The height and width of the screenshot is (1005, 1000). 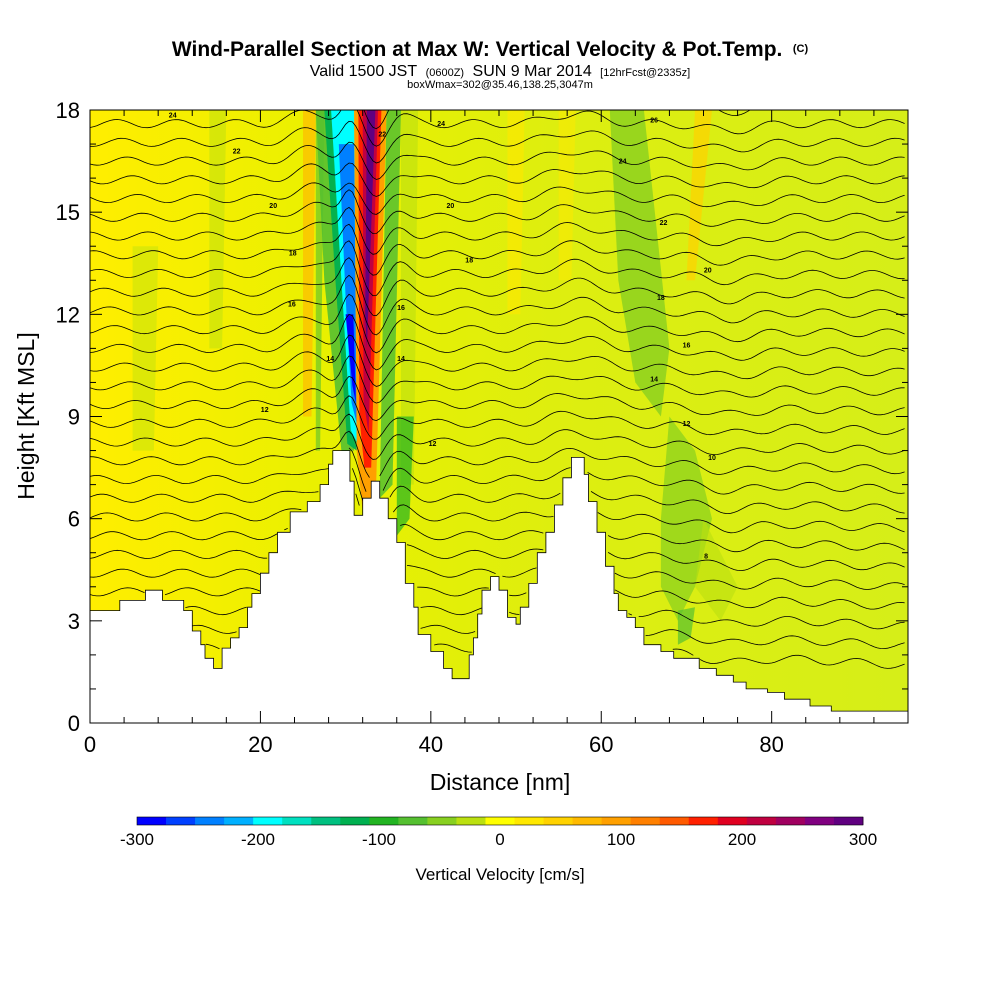 What do you see at coordinates (499, 874) in the screenshot?
I see `colorbar-label: Vertical Velocity [cm/s]` at bounding box center [499, 874].